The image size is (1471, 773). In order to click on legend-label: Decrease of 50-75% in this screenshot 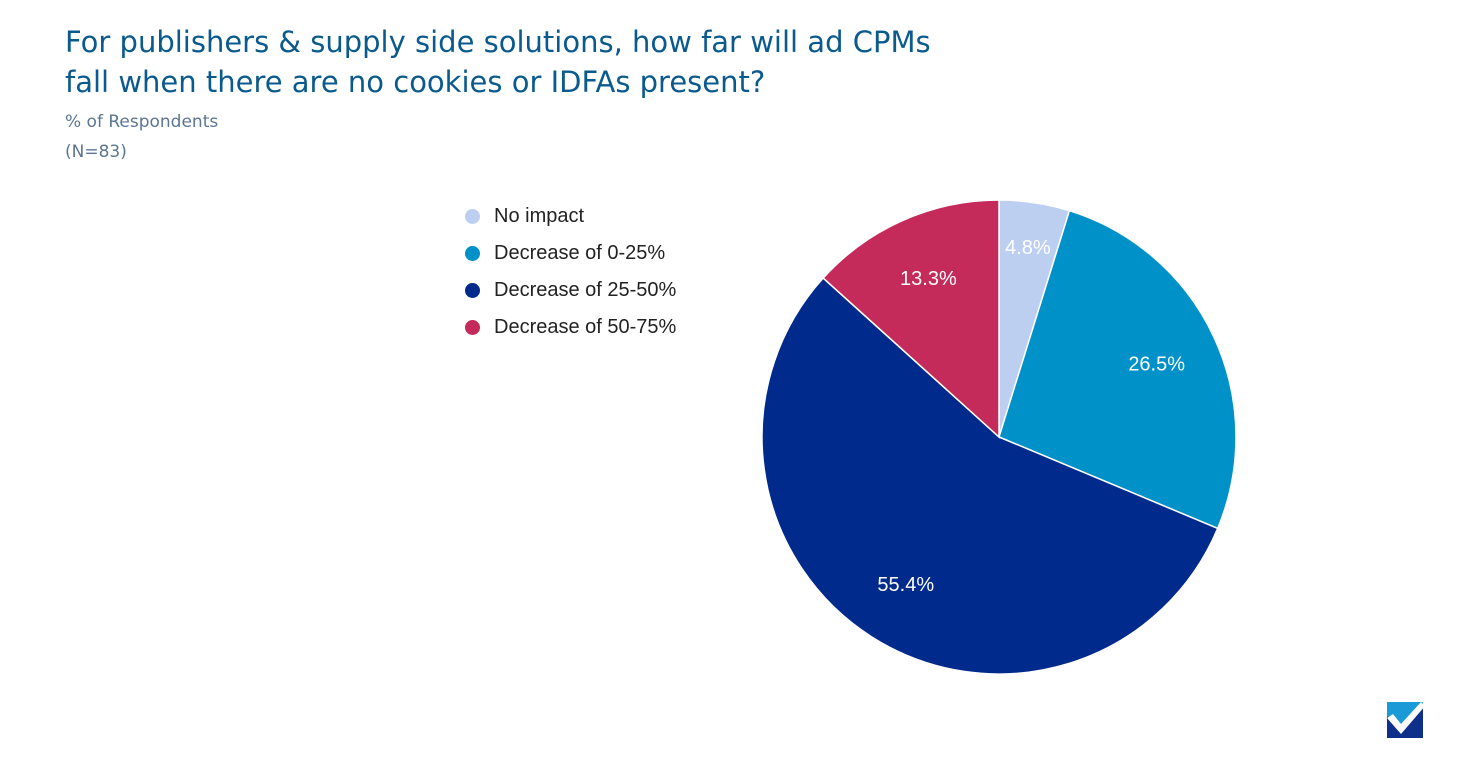, I will do `click(585, 327)`.